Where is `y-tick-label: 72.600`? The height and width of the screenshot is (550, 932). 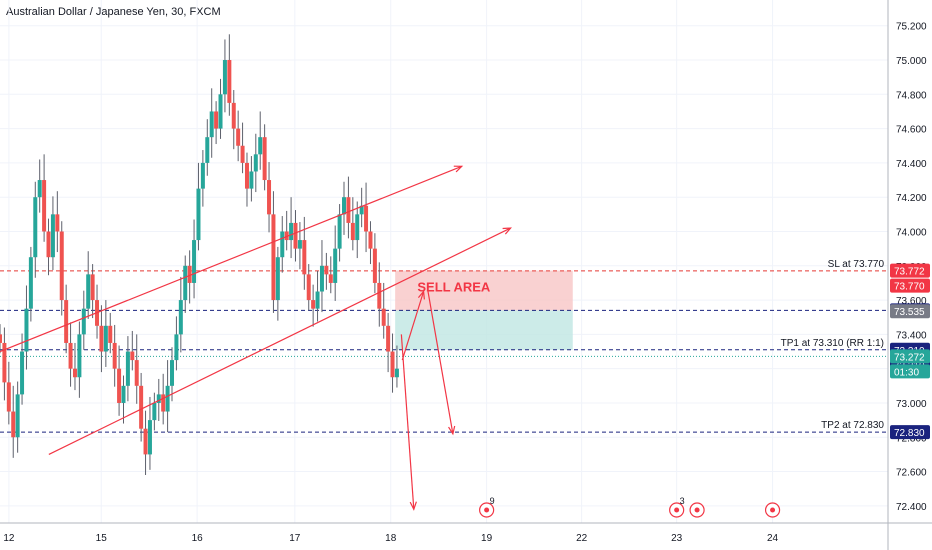
y-tick-label: 72.600 is located at coordinates (911, 473).